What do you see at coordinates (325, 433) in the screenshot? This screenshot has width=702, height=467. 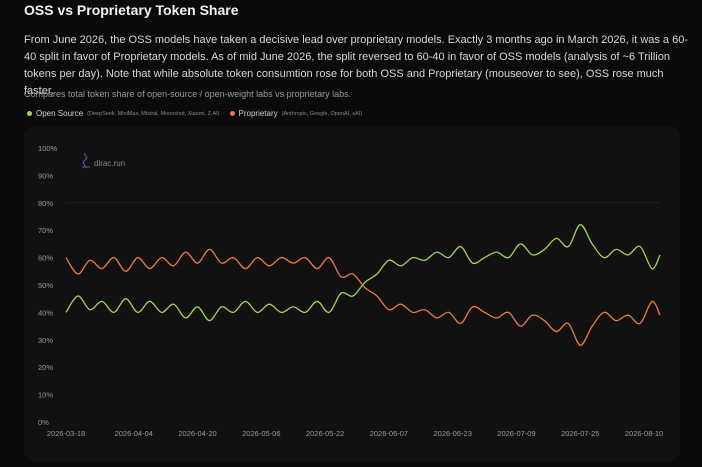 I see `x-tick-label: 2026-05-22` at bounding box center [325, 433].